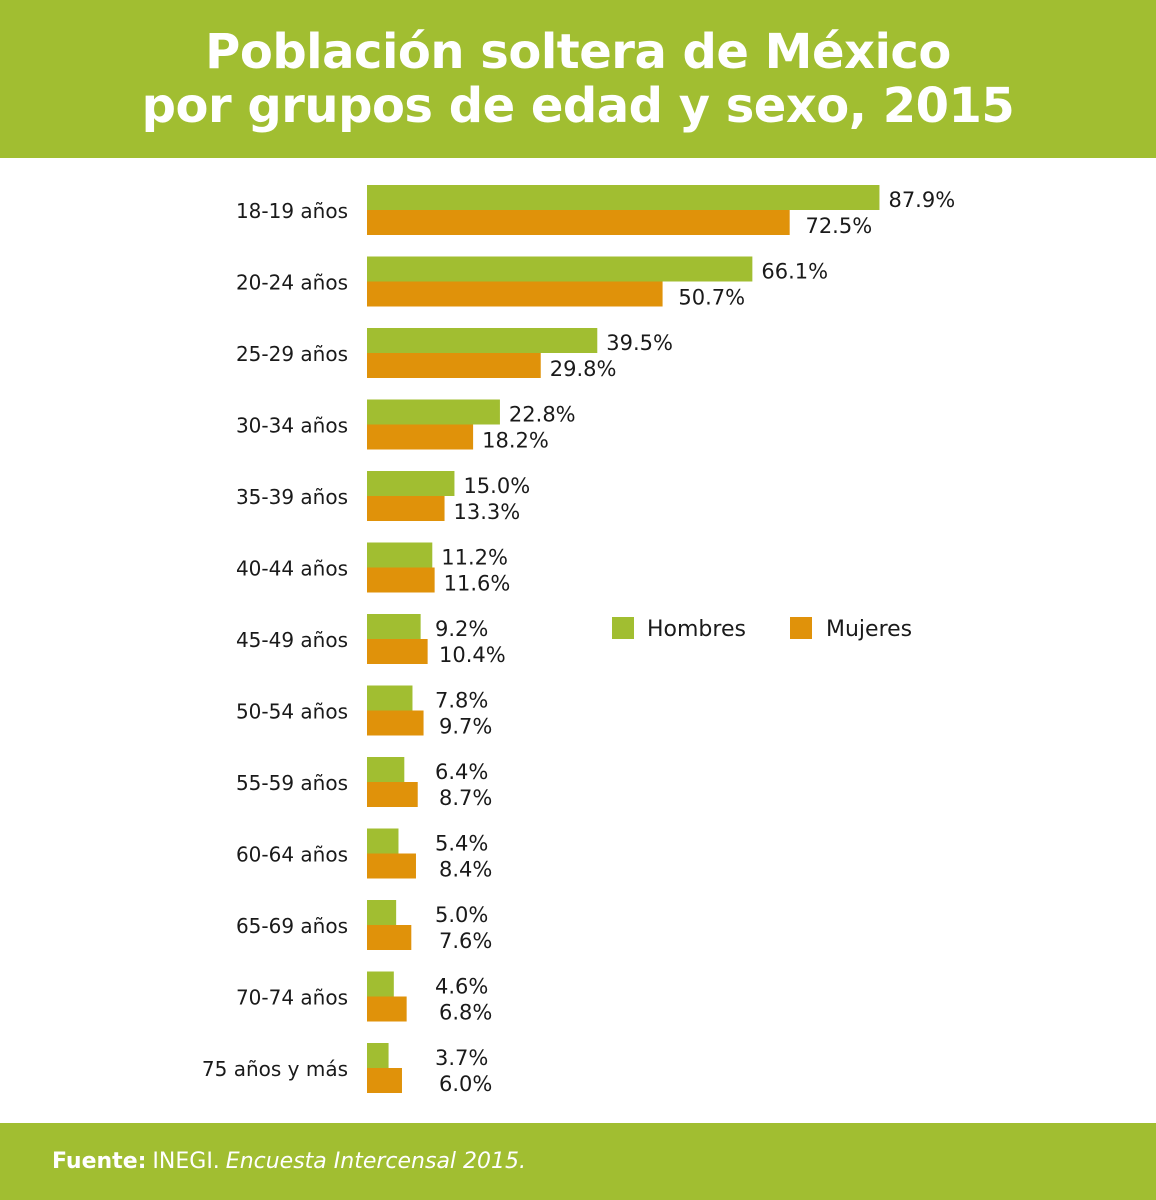 The height and width of the screenshot is (1200, 1156). What do you see at coordinates (711, 298) in the screenshot?
I see `data-label-mujeres: 50.7%` at bounding box center [711, 298].